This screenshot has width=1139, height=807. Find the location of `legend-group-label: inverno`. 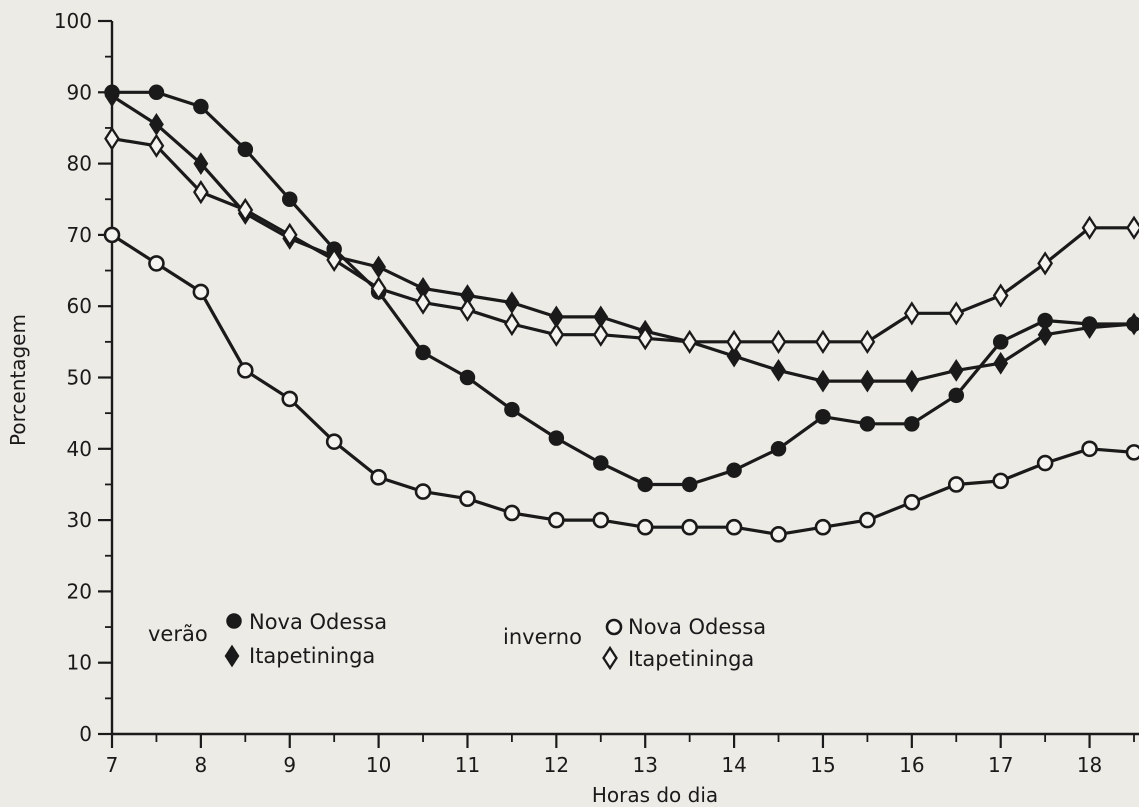

legend-group-label: inverno is located at coordinates (542, 637).